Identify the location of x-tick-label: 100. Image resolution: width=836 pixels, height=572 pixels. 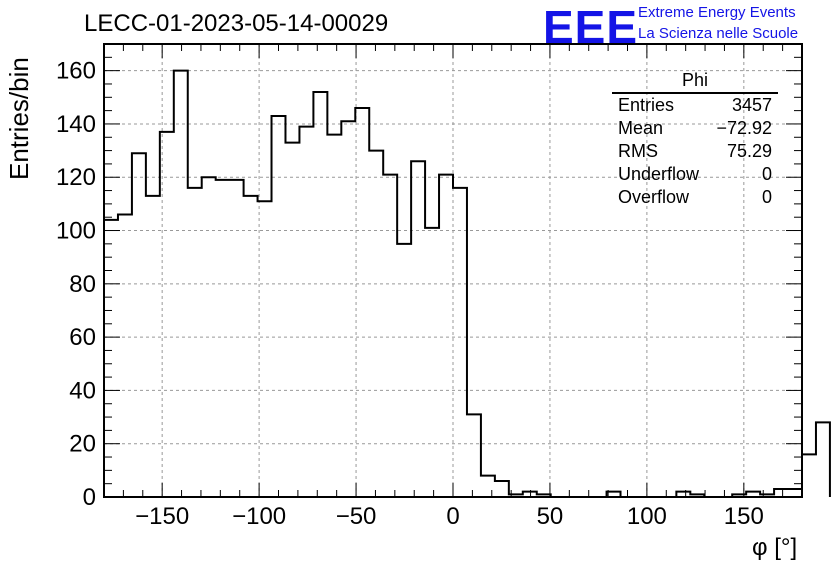
(647, 516).